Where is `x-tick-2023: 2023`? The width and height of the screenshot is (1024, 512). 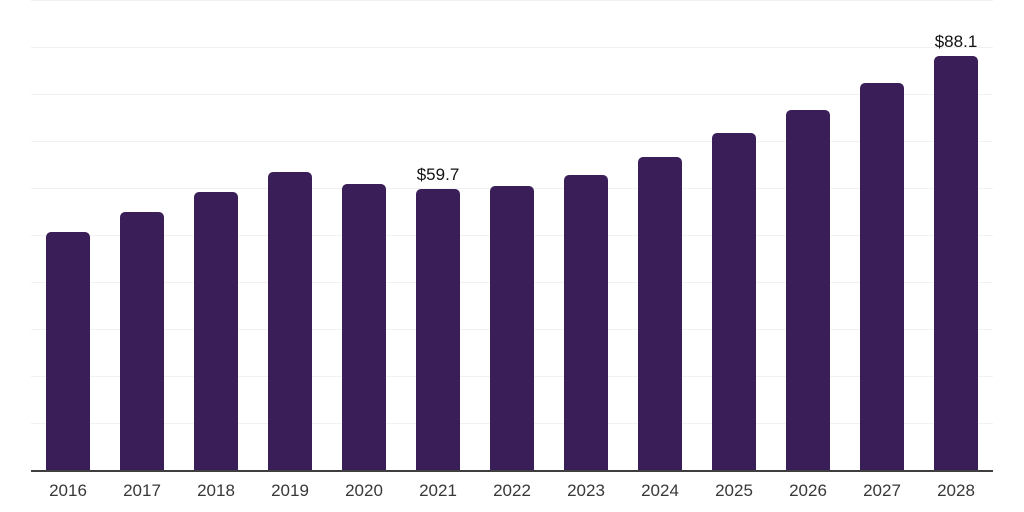
x-tick-2023: 2023 is located at coordinates (586, 490).